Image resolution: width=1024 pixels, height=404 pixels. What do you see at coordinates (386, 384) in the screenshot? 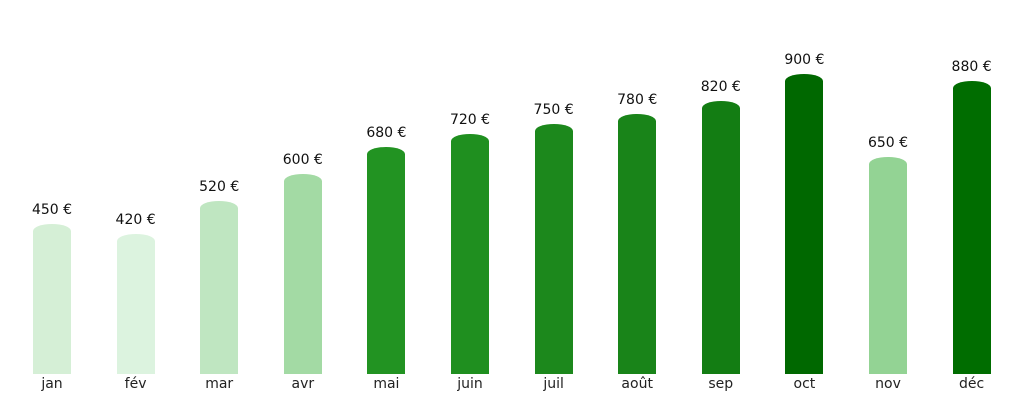
I see `category-label: mai` at bounding box center [386, 384].